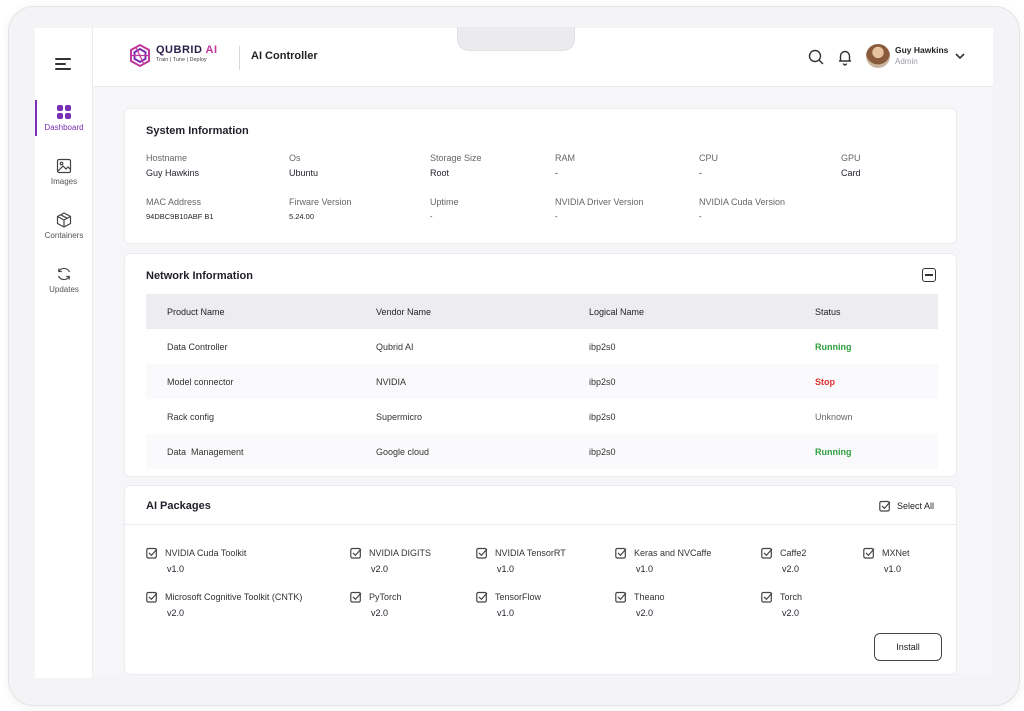  I want to click on table-row: Model connector NVIDIA ibp2s0 Stop, so click(542, 381).